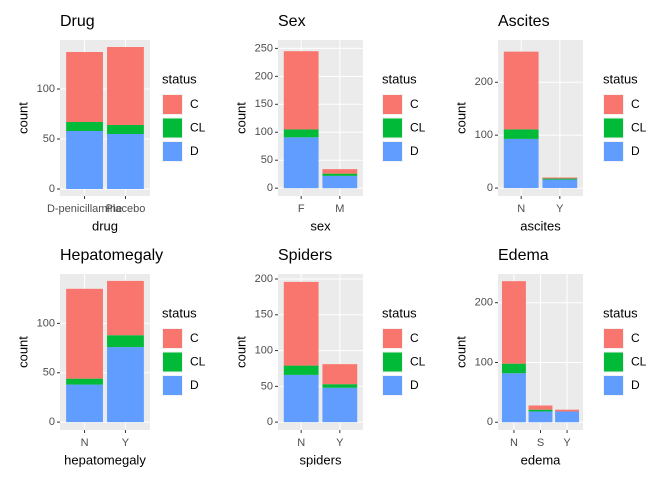 The image size is (672, 480). Describe the element at coordinates (524, 21) in the screenshot. I see `chart-title: Ascites` at that location.